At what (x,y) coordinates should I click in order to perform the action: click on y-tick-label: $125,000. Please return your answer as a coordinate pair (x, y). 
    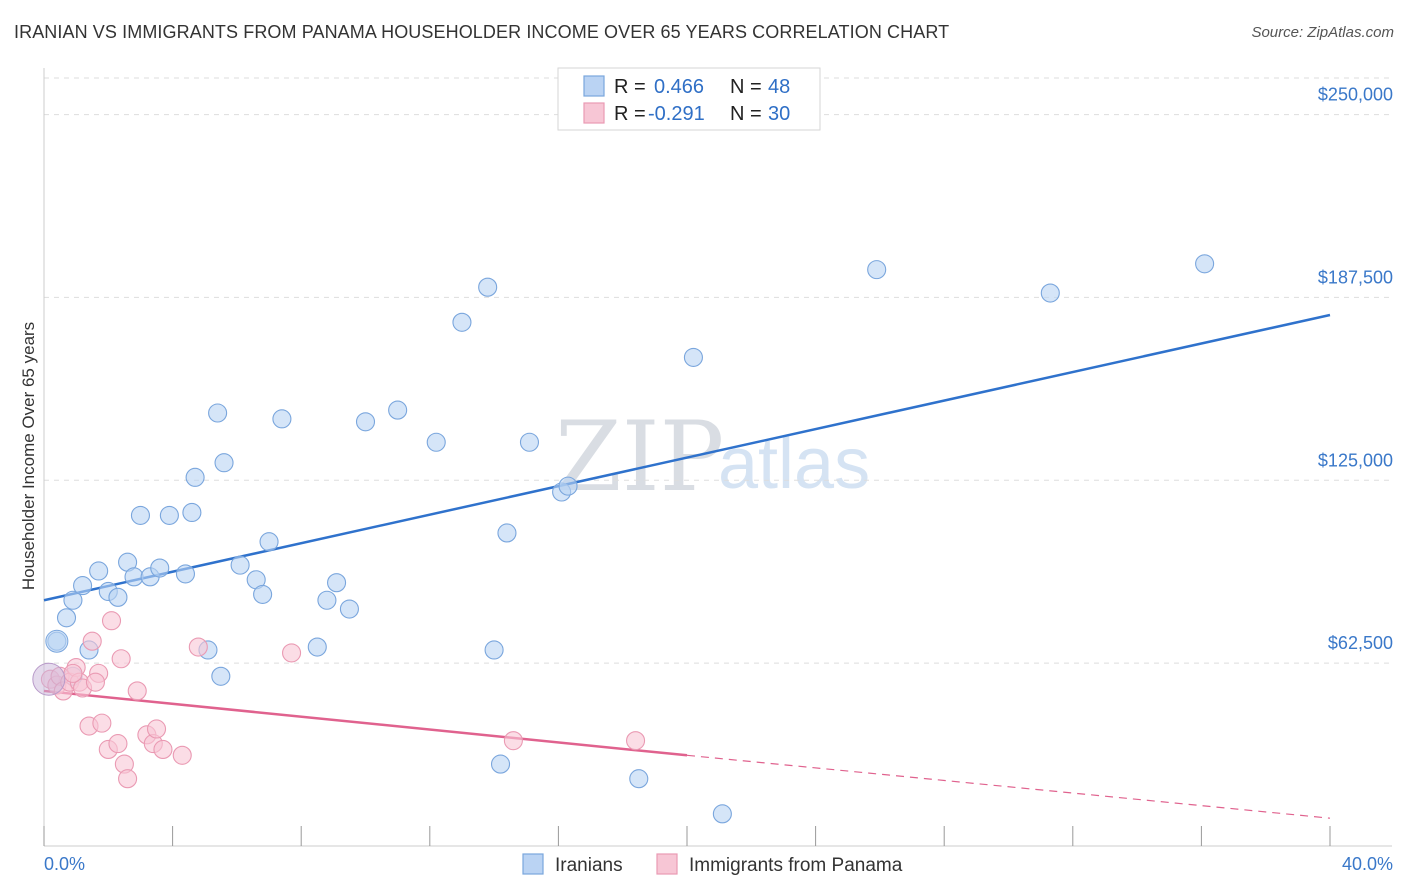
    Looking at the image, I should click on (1355, 460).